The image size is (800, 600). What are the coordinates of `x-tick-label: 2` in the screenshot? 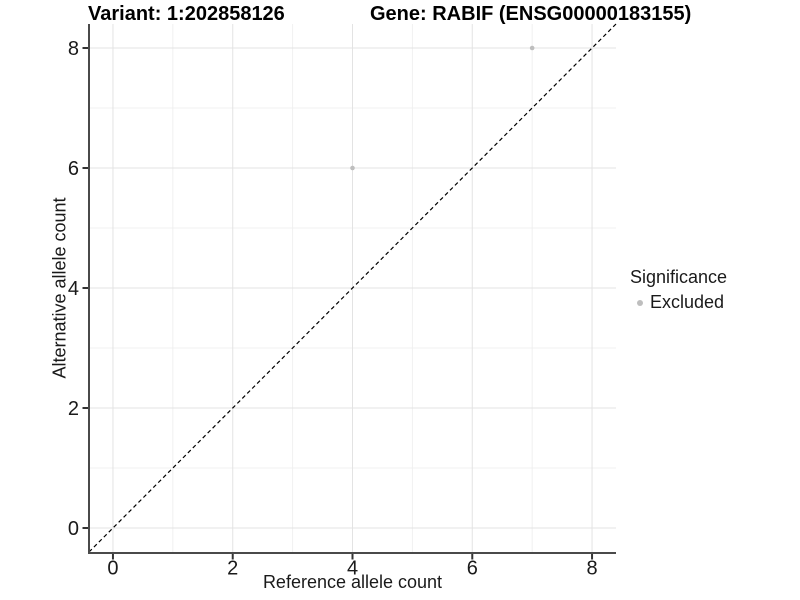 It's located at (232, 569).